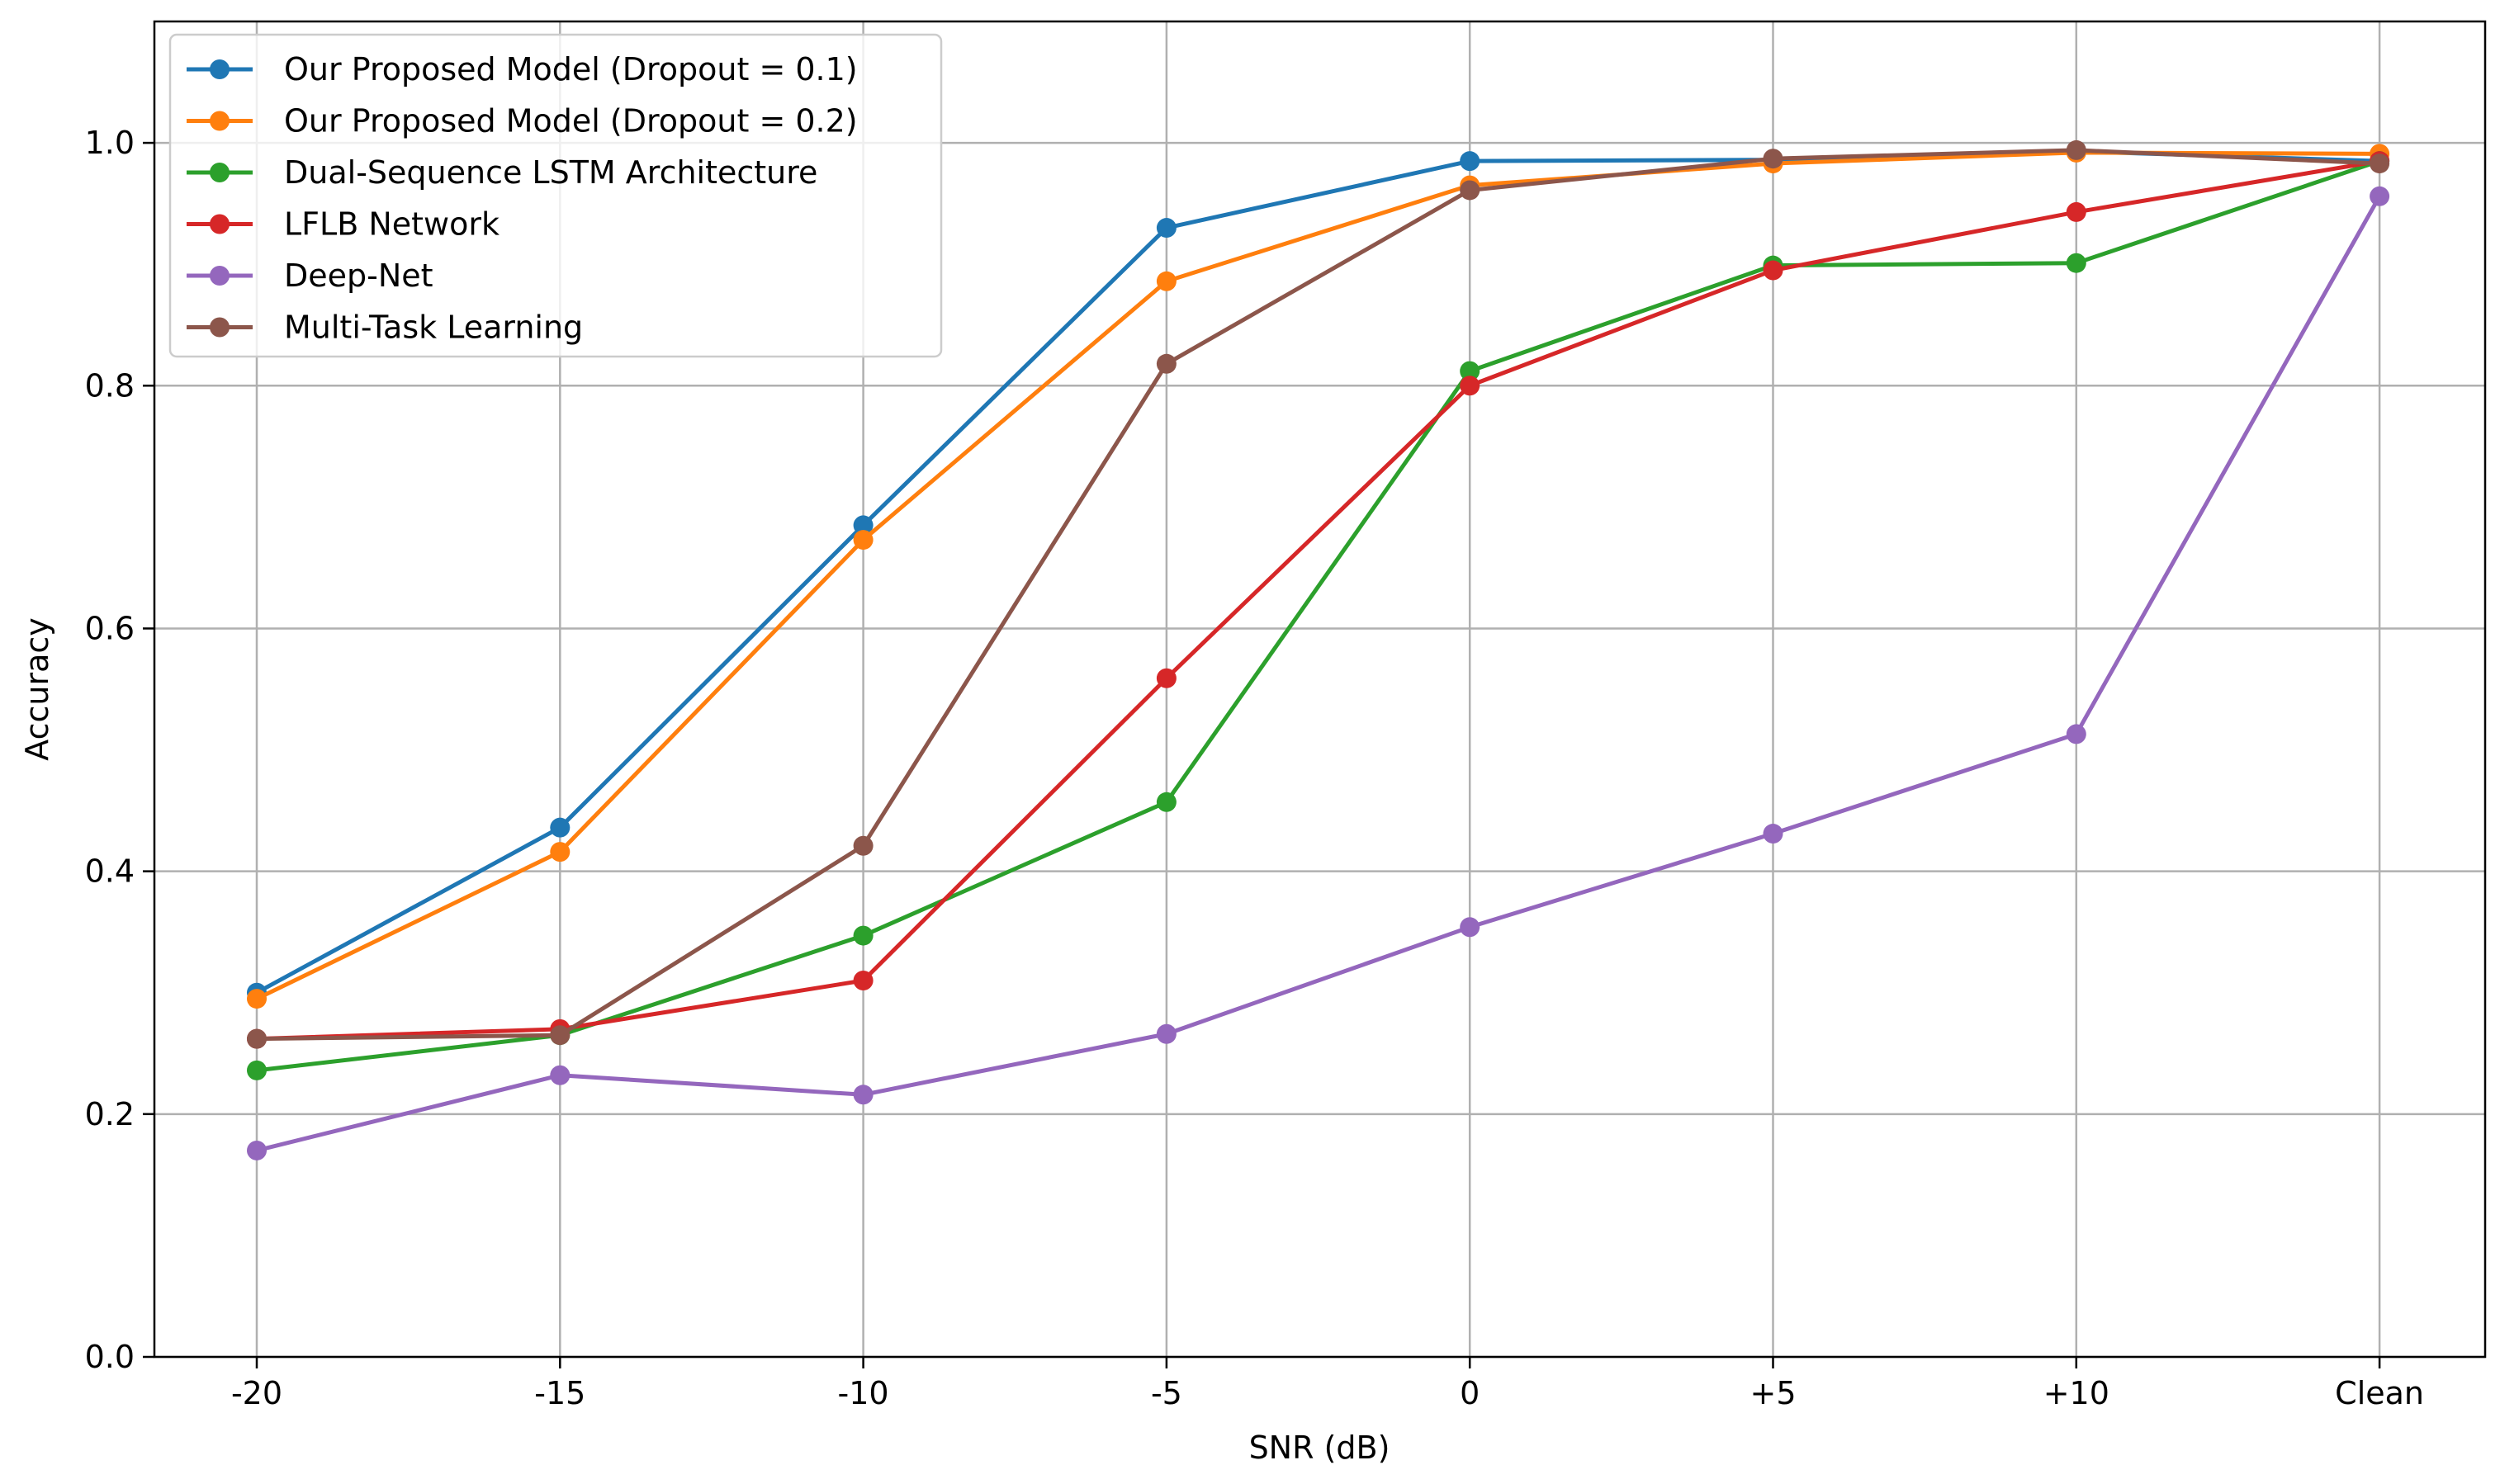 This screenshot has height=1484, width=2500. Describe the element at coordinates (359, 276) in the screenshot. I see `legend-entry: Deep-Net` at that location.